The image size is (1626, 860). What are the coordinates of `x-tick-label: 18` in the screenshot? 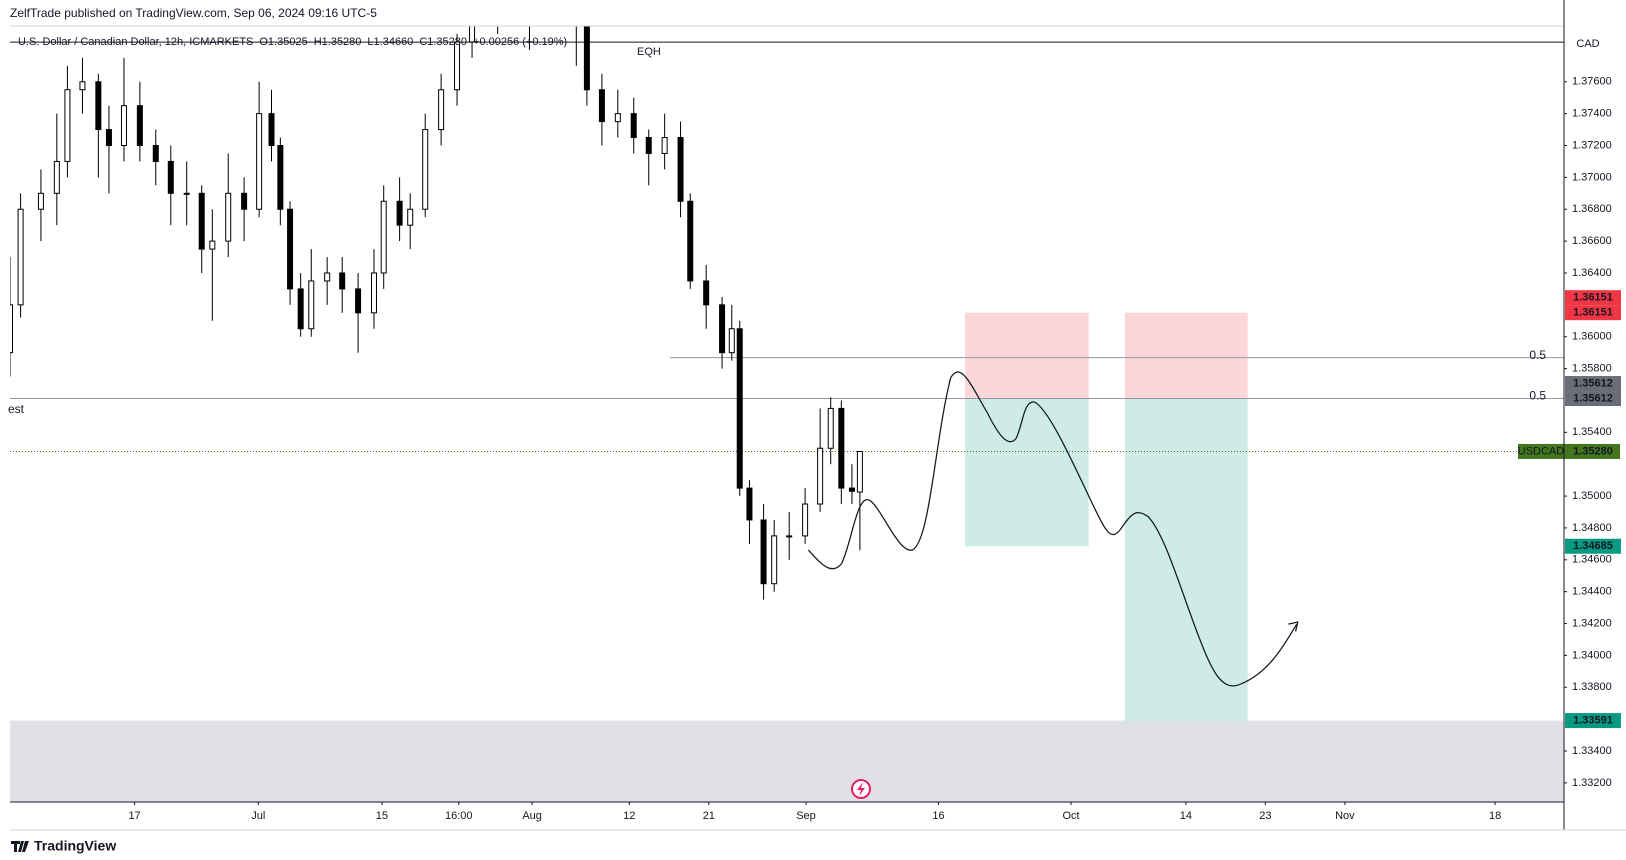 It's located at (1495, 816).